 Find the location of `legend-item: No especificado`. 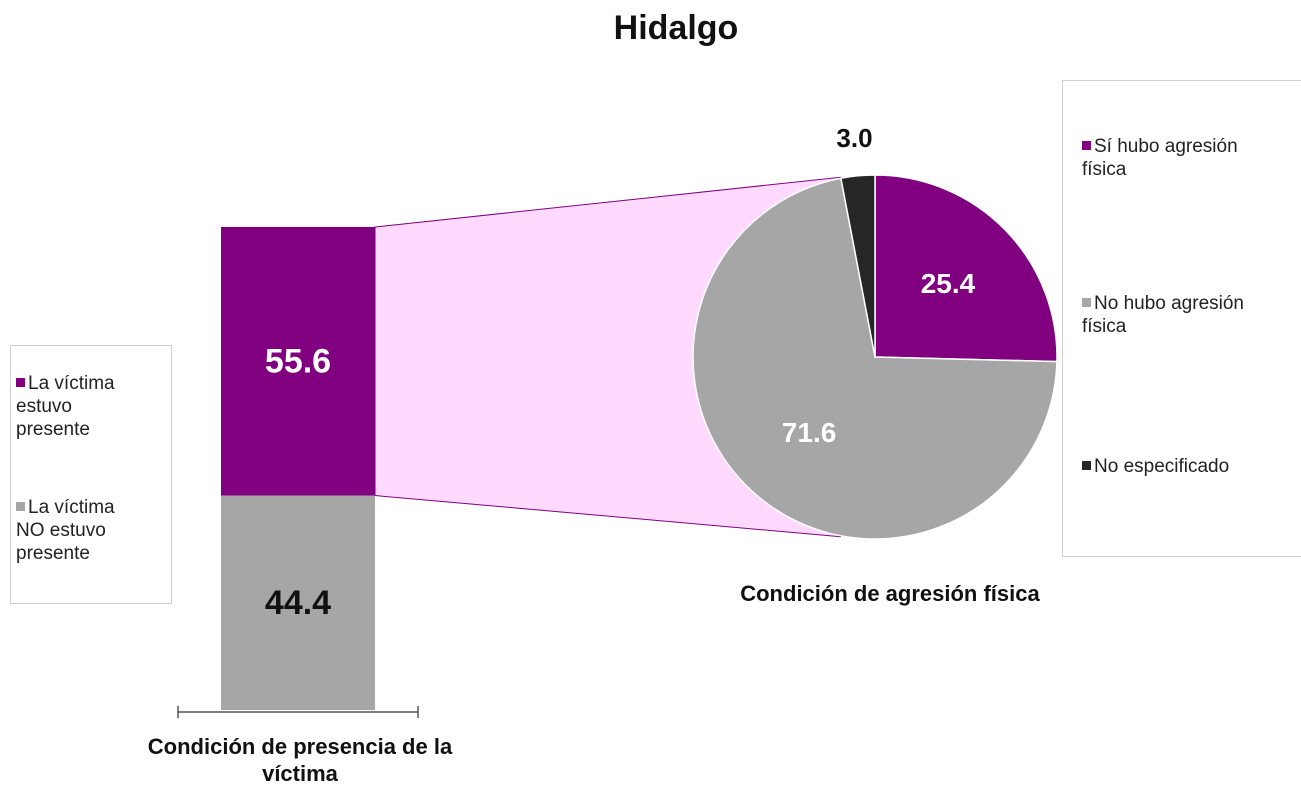

legend-item: No especificado is located at coordinates (1184, 466).